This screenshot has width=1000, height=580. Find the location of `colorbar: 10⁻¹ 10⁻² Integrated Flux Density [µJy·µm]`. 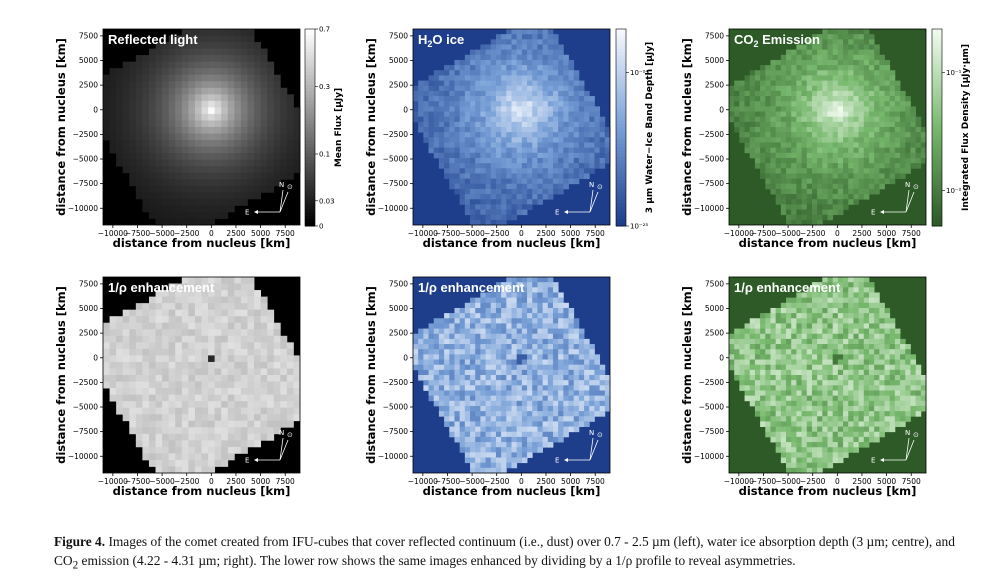

colorbar: 10⁻¹ 10⁻² Integrated Flux Density [µJy·µm] is located at coordinates (951, 127).